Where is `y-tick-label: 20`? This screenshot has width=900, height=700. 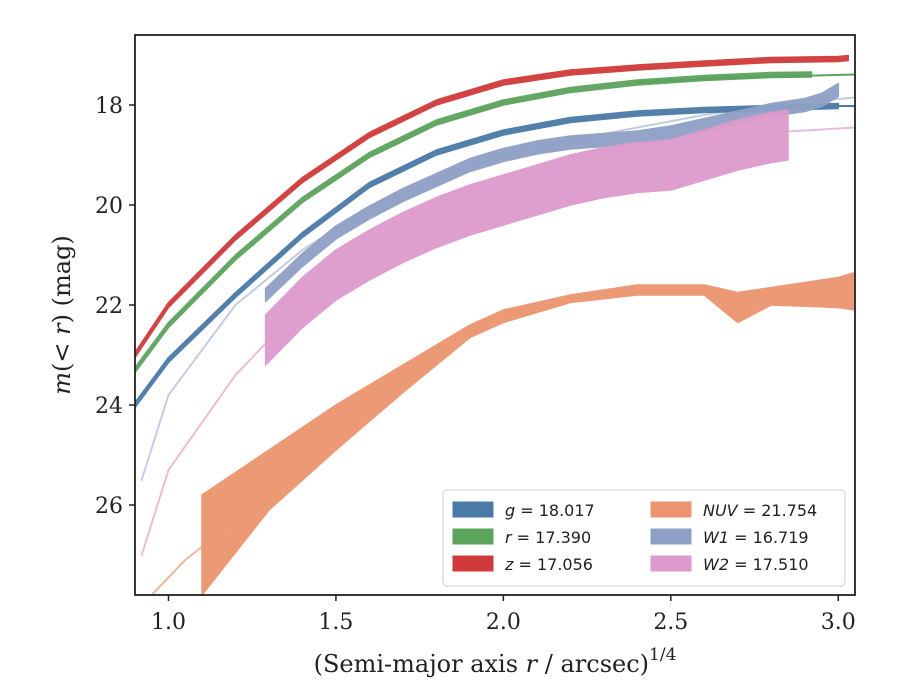 y-tick-label: 20 is located at coordinates (109, 206).